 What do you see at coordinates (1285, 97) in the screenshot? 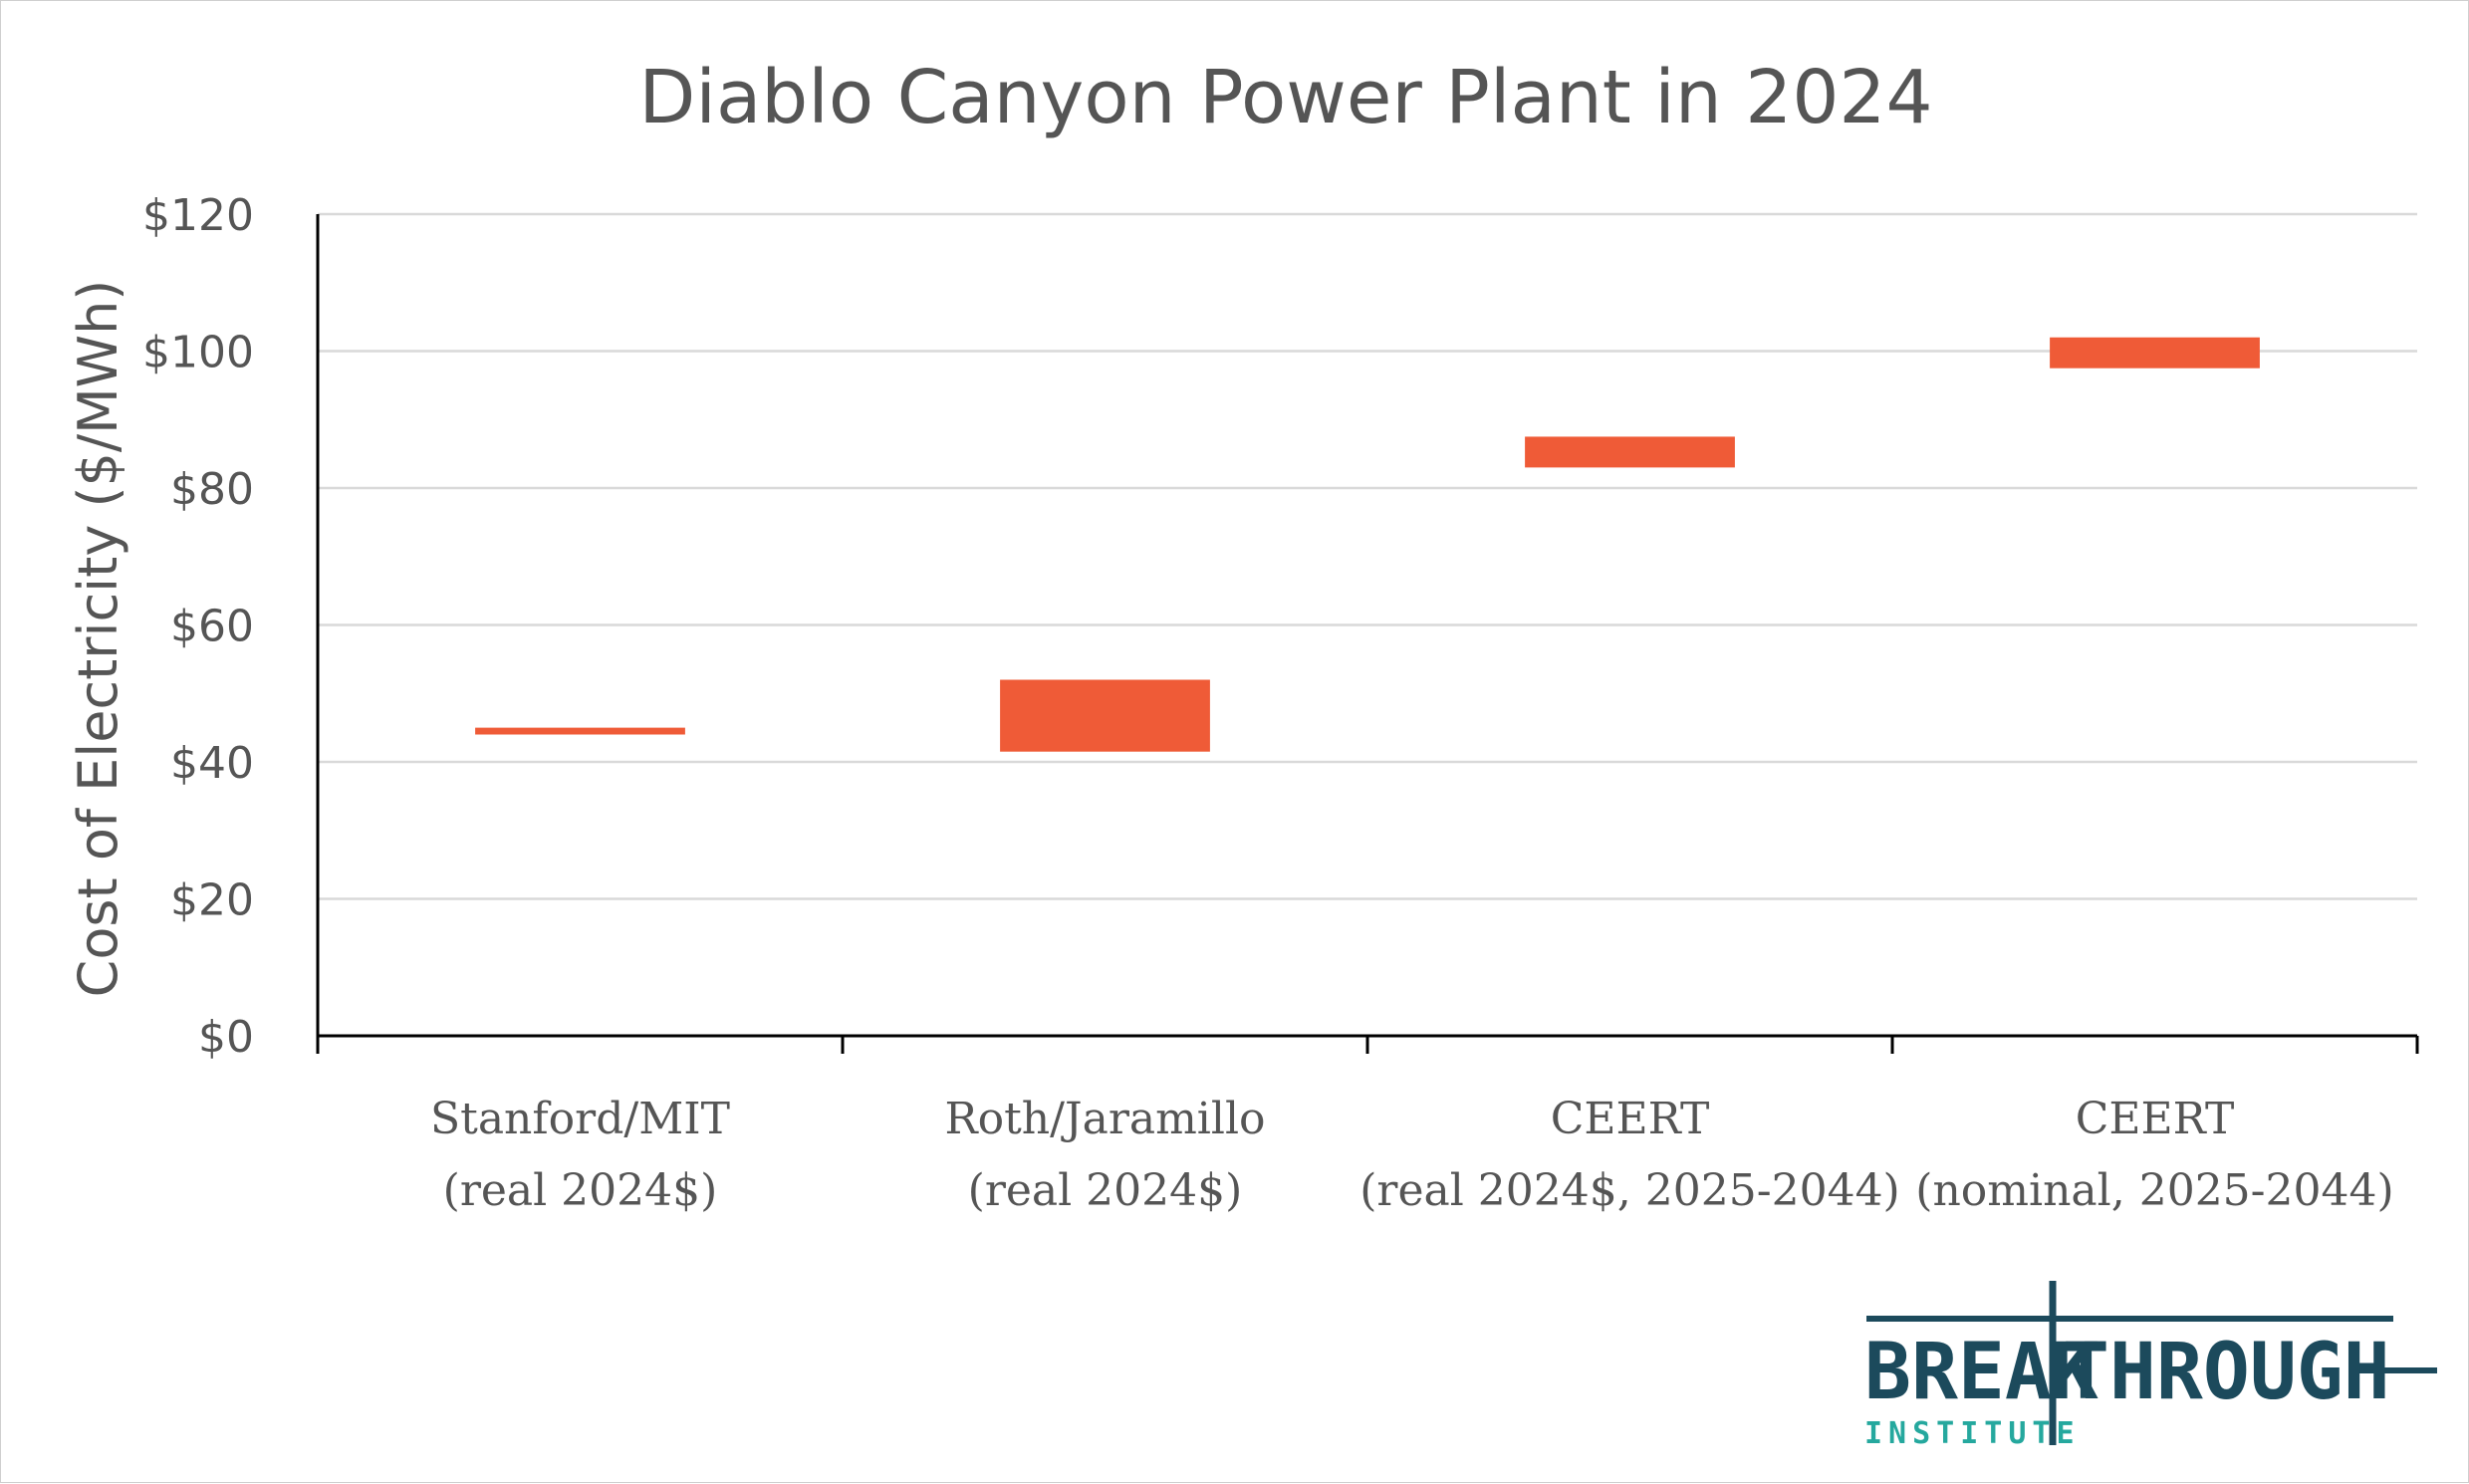
I see `chart-title: Diablo Canyon Power Plant in 2024` at bounding box center [1285, 97].